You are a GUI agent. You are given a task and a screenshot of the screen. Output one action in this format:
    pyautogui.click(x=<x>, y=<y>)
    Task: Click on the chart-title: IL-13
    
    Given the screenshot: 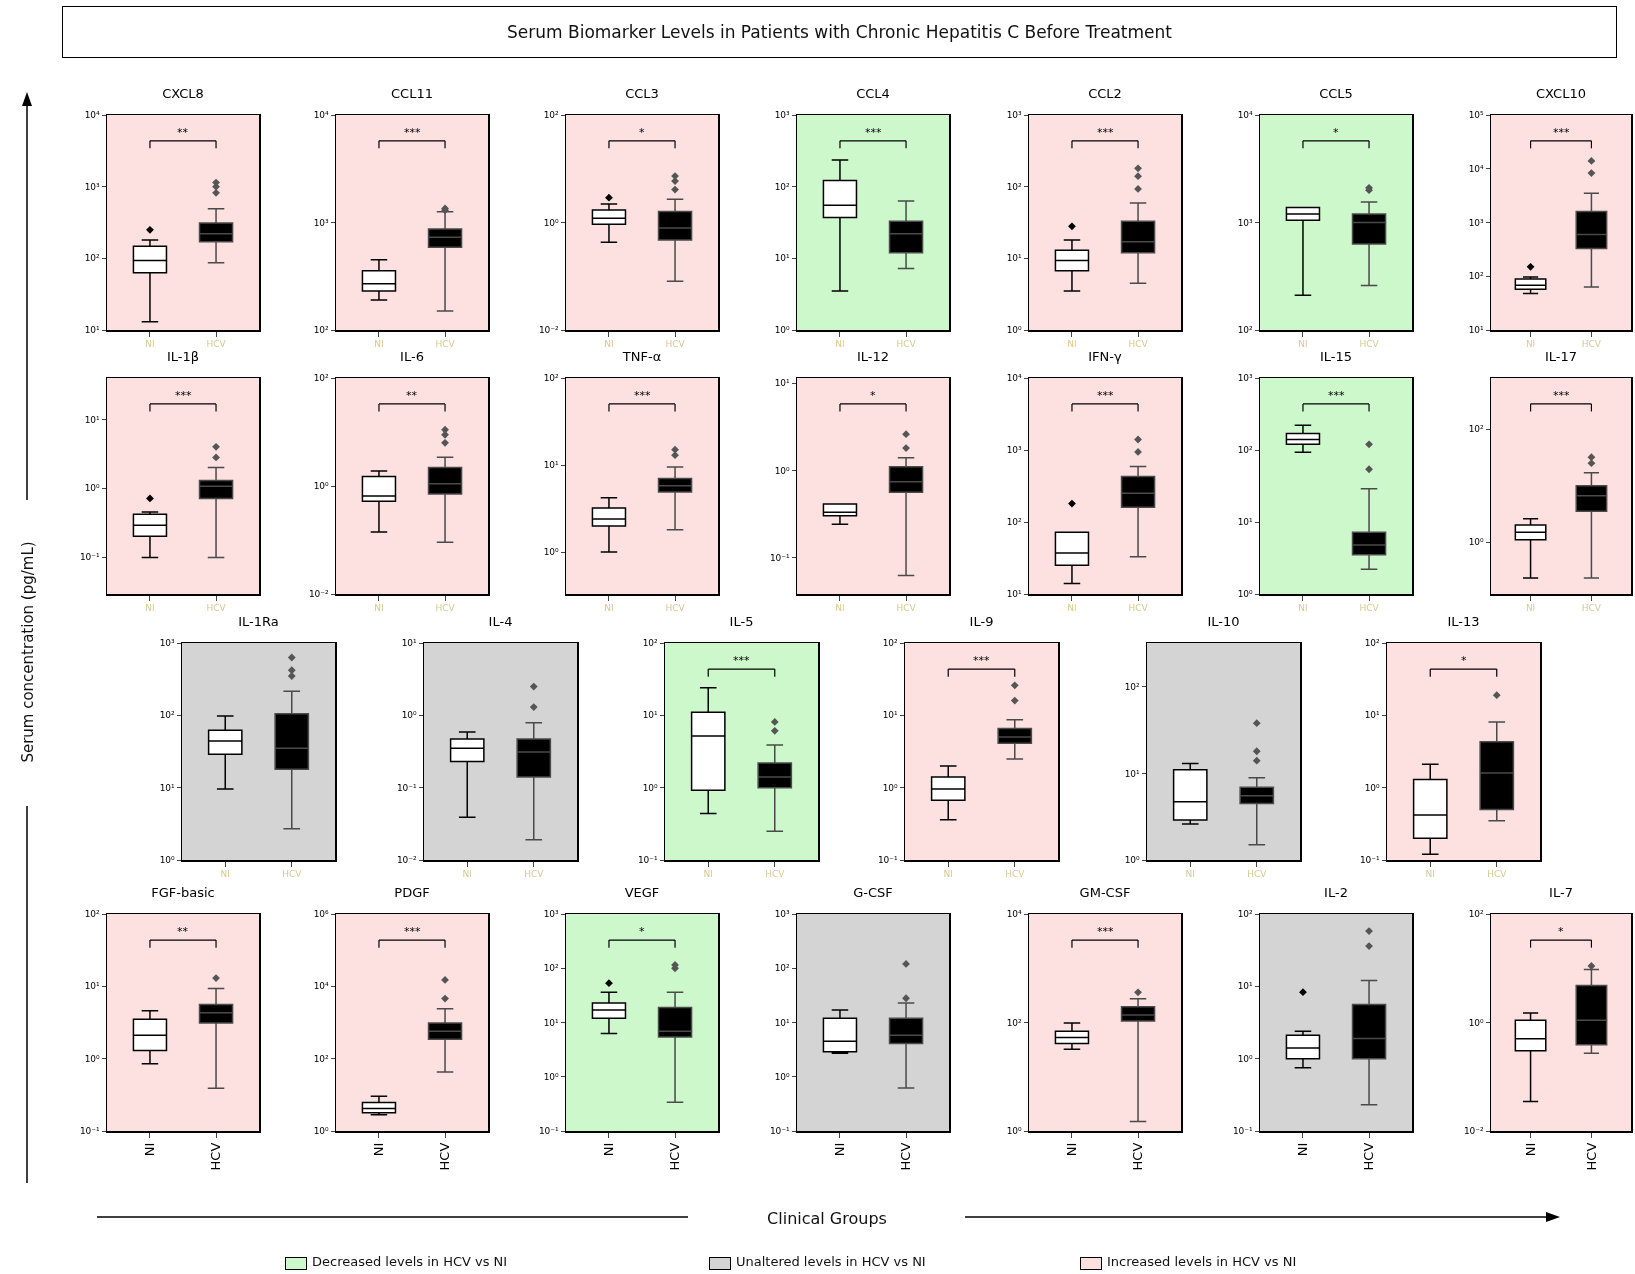 What is the action you would take?
    pyautogui.click(x=1463, y=622)
    